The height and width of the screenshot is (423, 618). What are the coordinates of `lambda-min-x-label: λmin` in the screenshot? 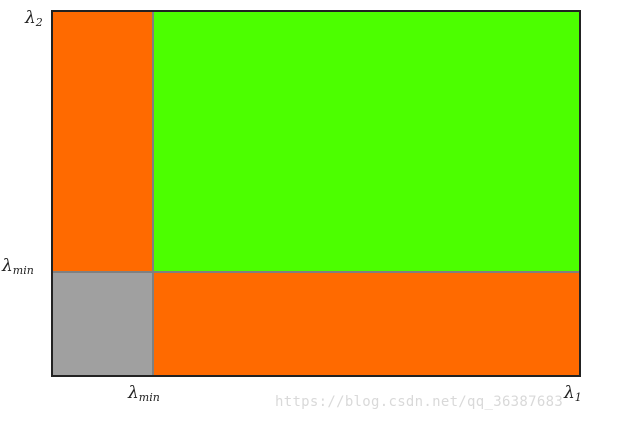 It's located at (144, 393).